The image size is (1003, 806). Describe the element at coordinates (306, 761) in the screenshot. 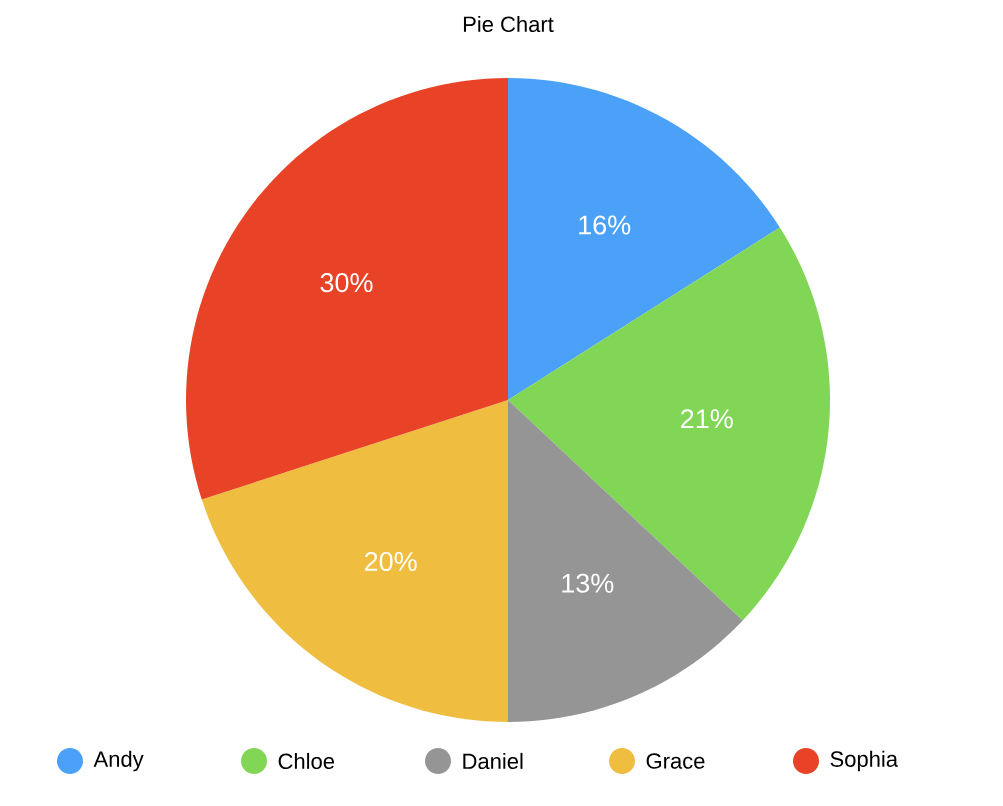

I see `legend-label: Chloe` at that location.